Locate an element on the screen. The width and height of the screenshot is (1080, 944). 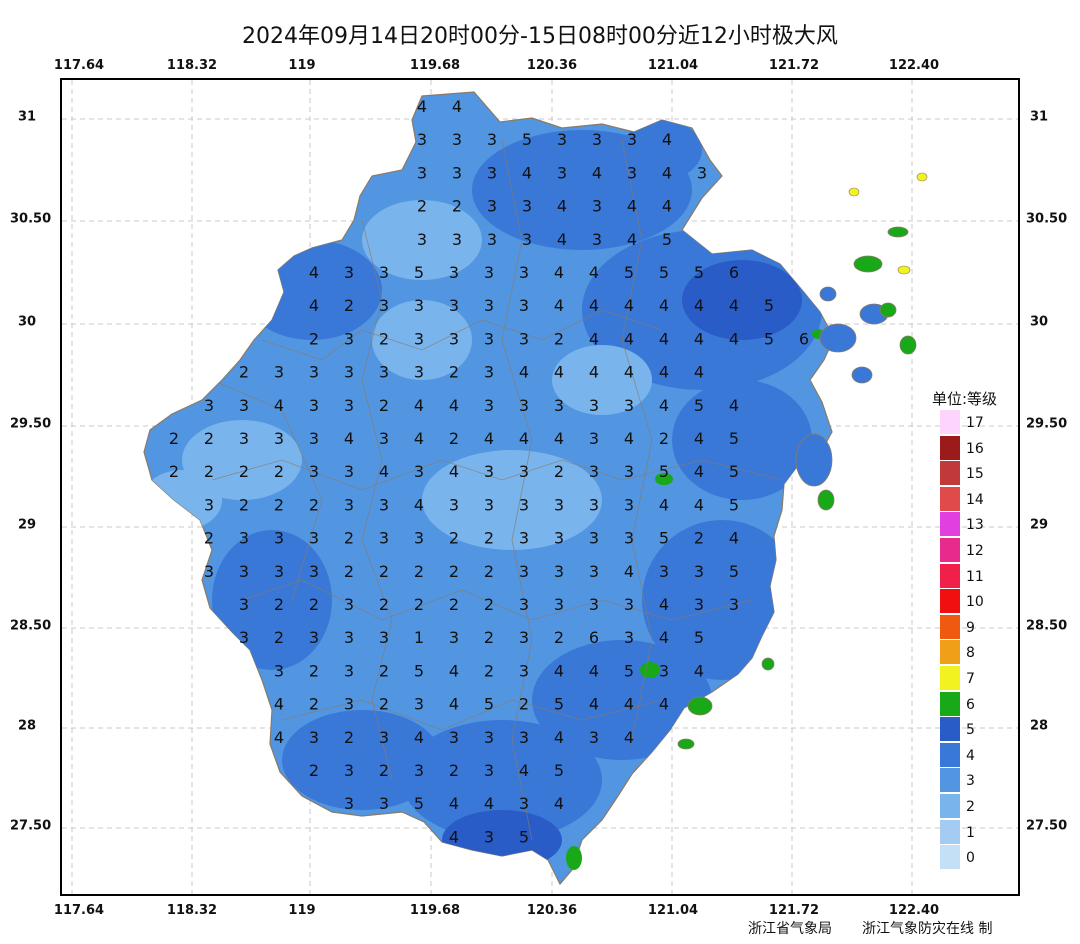
lon-tick-bottom: 119.68 is located at coordinates (435, 910).